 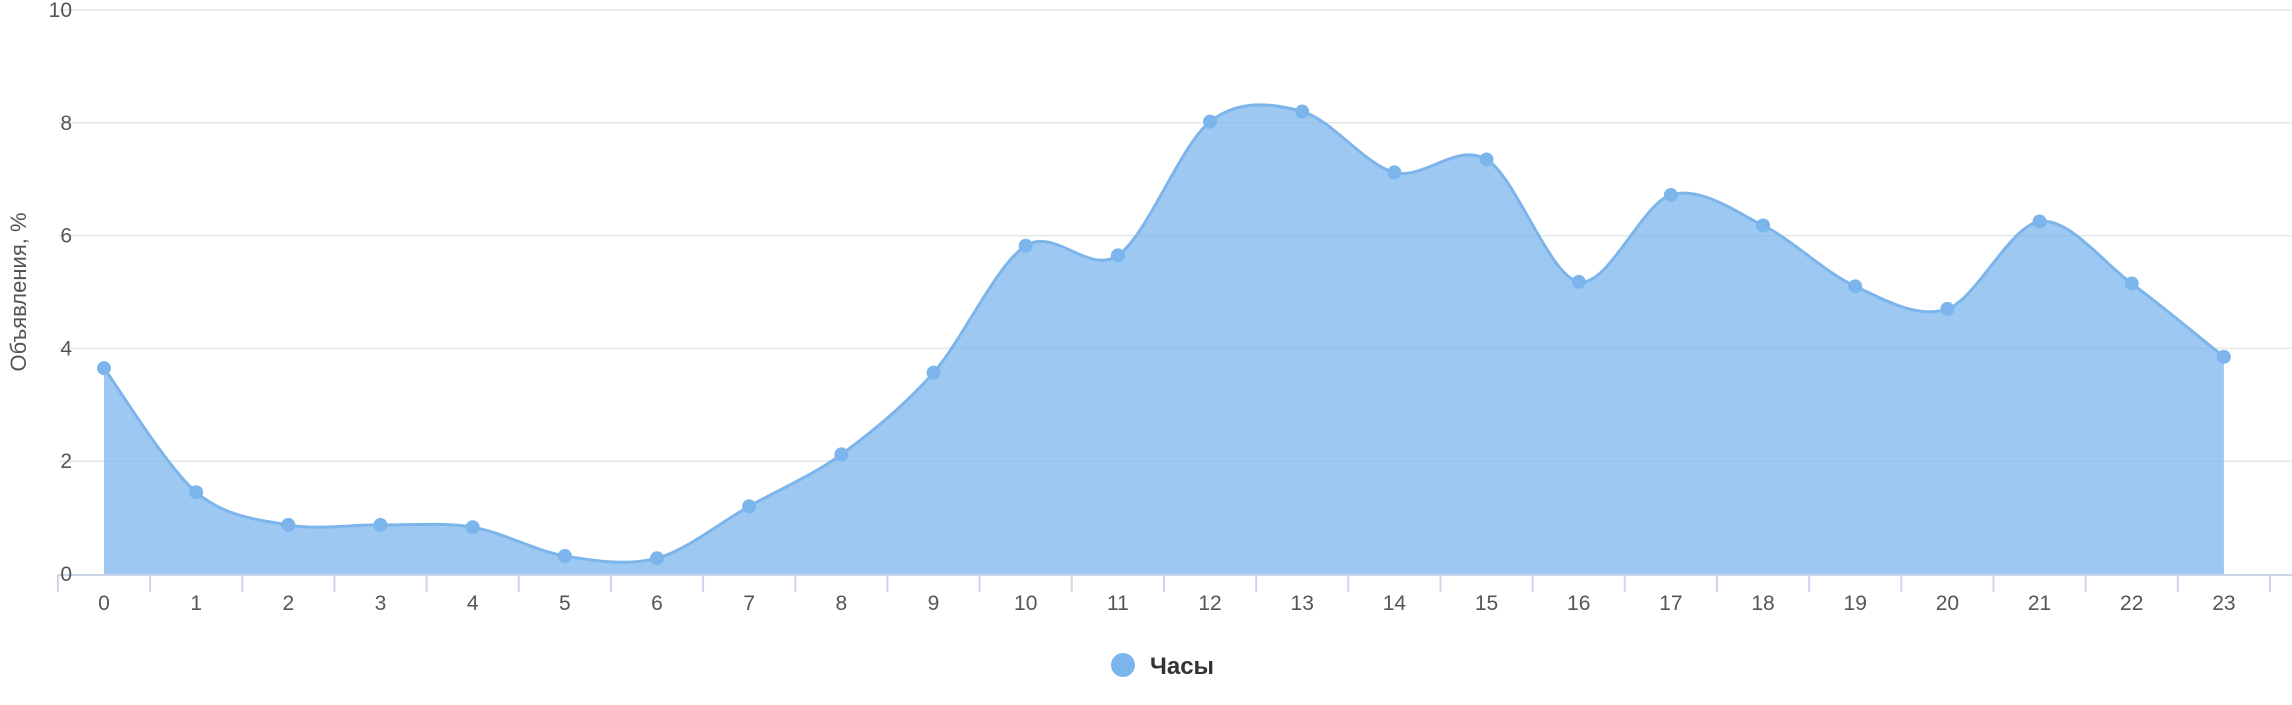 What do you see at coordinates (1182, 666) in the screenshot?
I see `legend-label: Часы` at bounding box center [1182, 666].